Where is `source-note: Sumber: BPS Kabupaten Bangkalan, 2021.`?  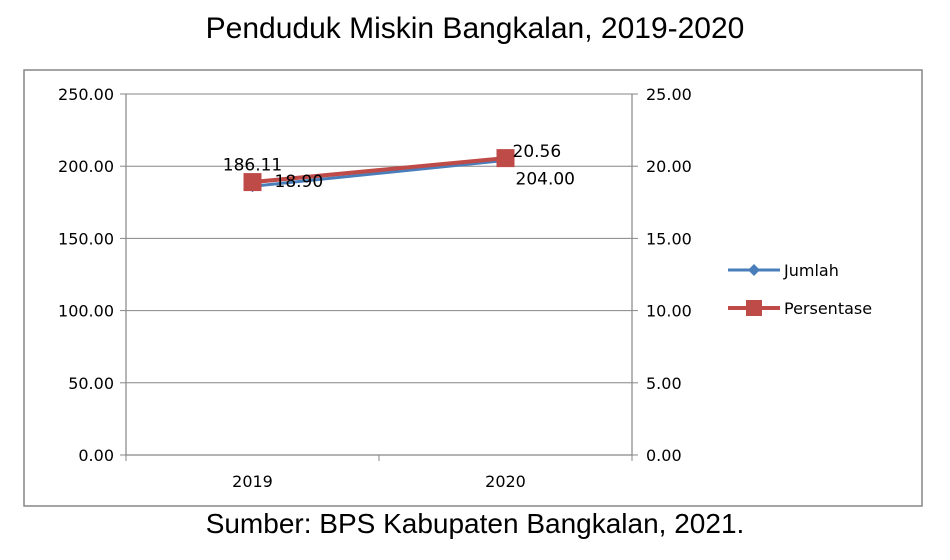
source-note: Sumber: BPS Kabupaten Bangkalan, 2021. is located at coordinates (475, 523).